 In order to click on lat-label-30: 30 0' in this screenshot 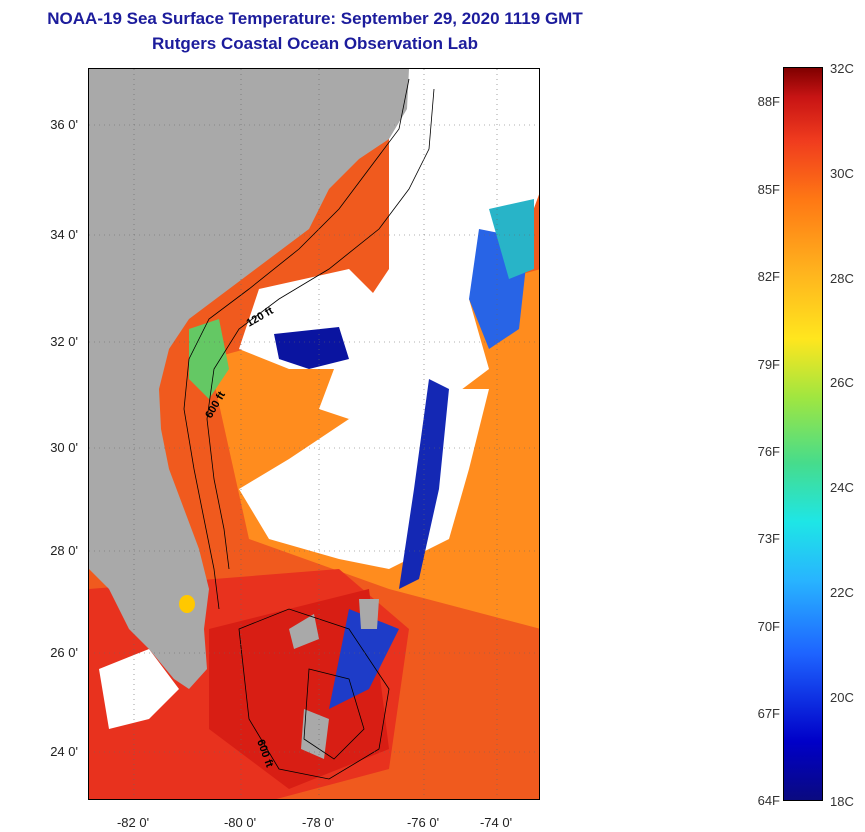, I will do `click(64, 447)`.